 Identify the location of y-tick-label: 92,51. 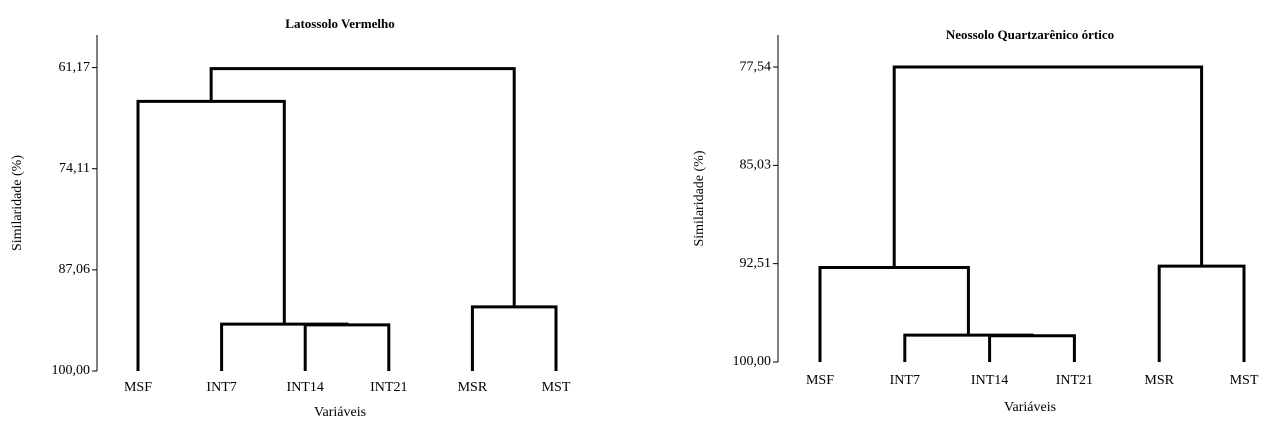
(756, 263).